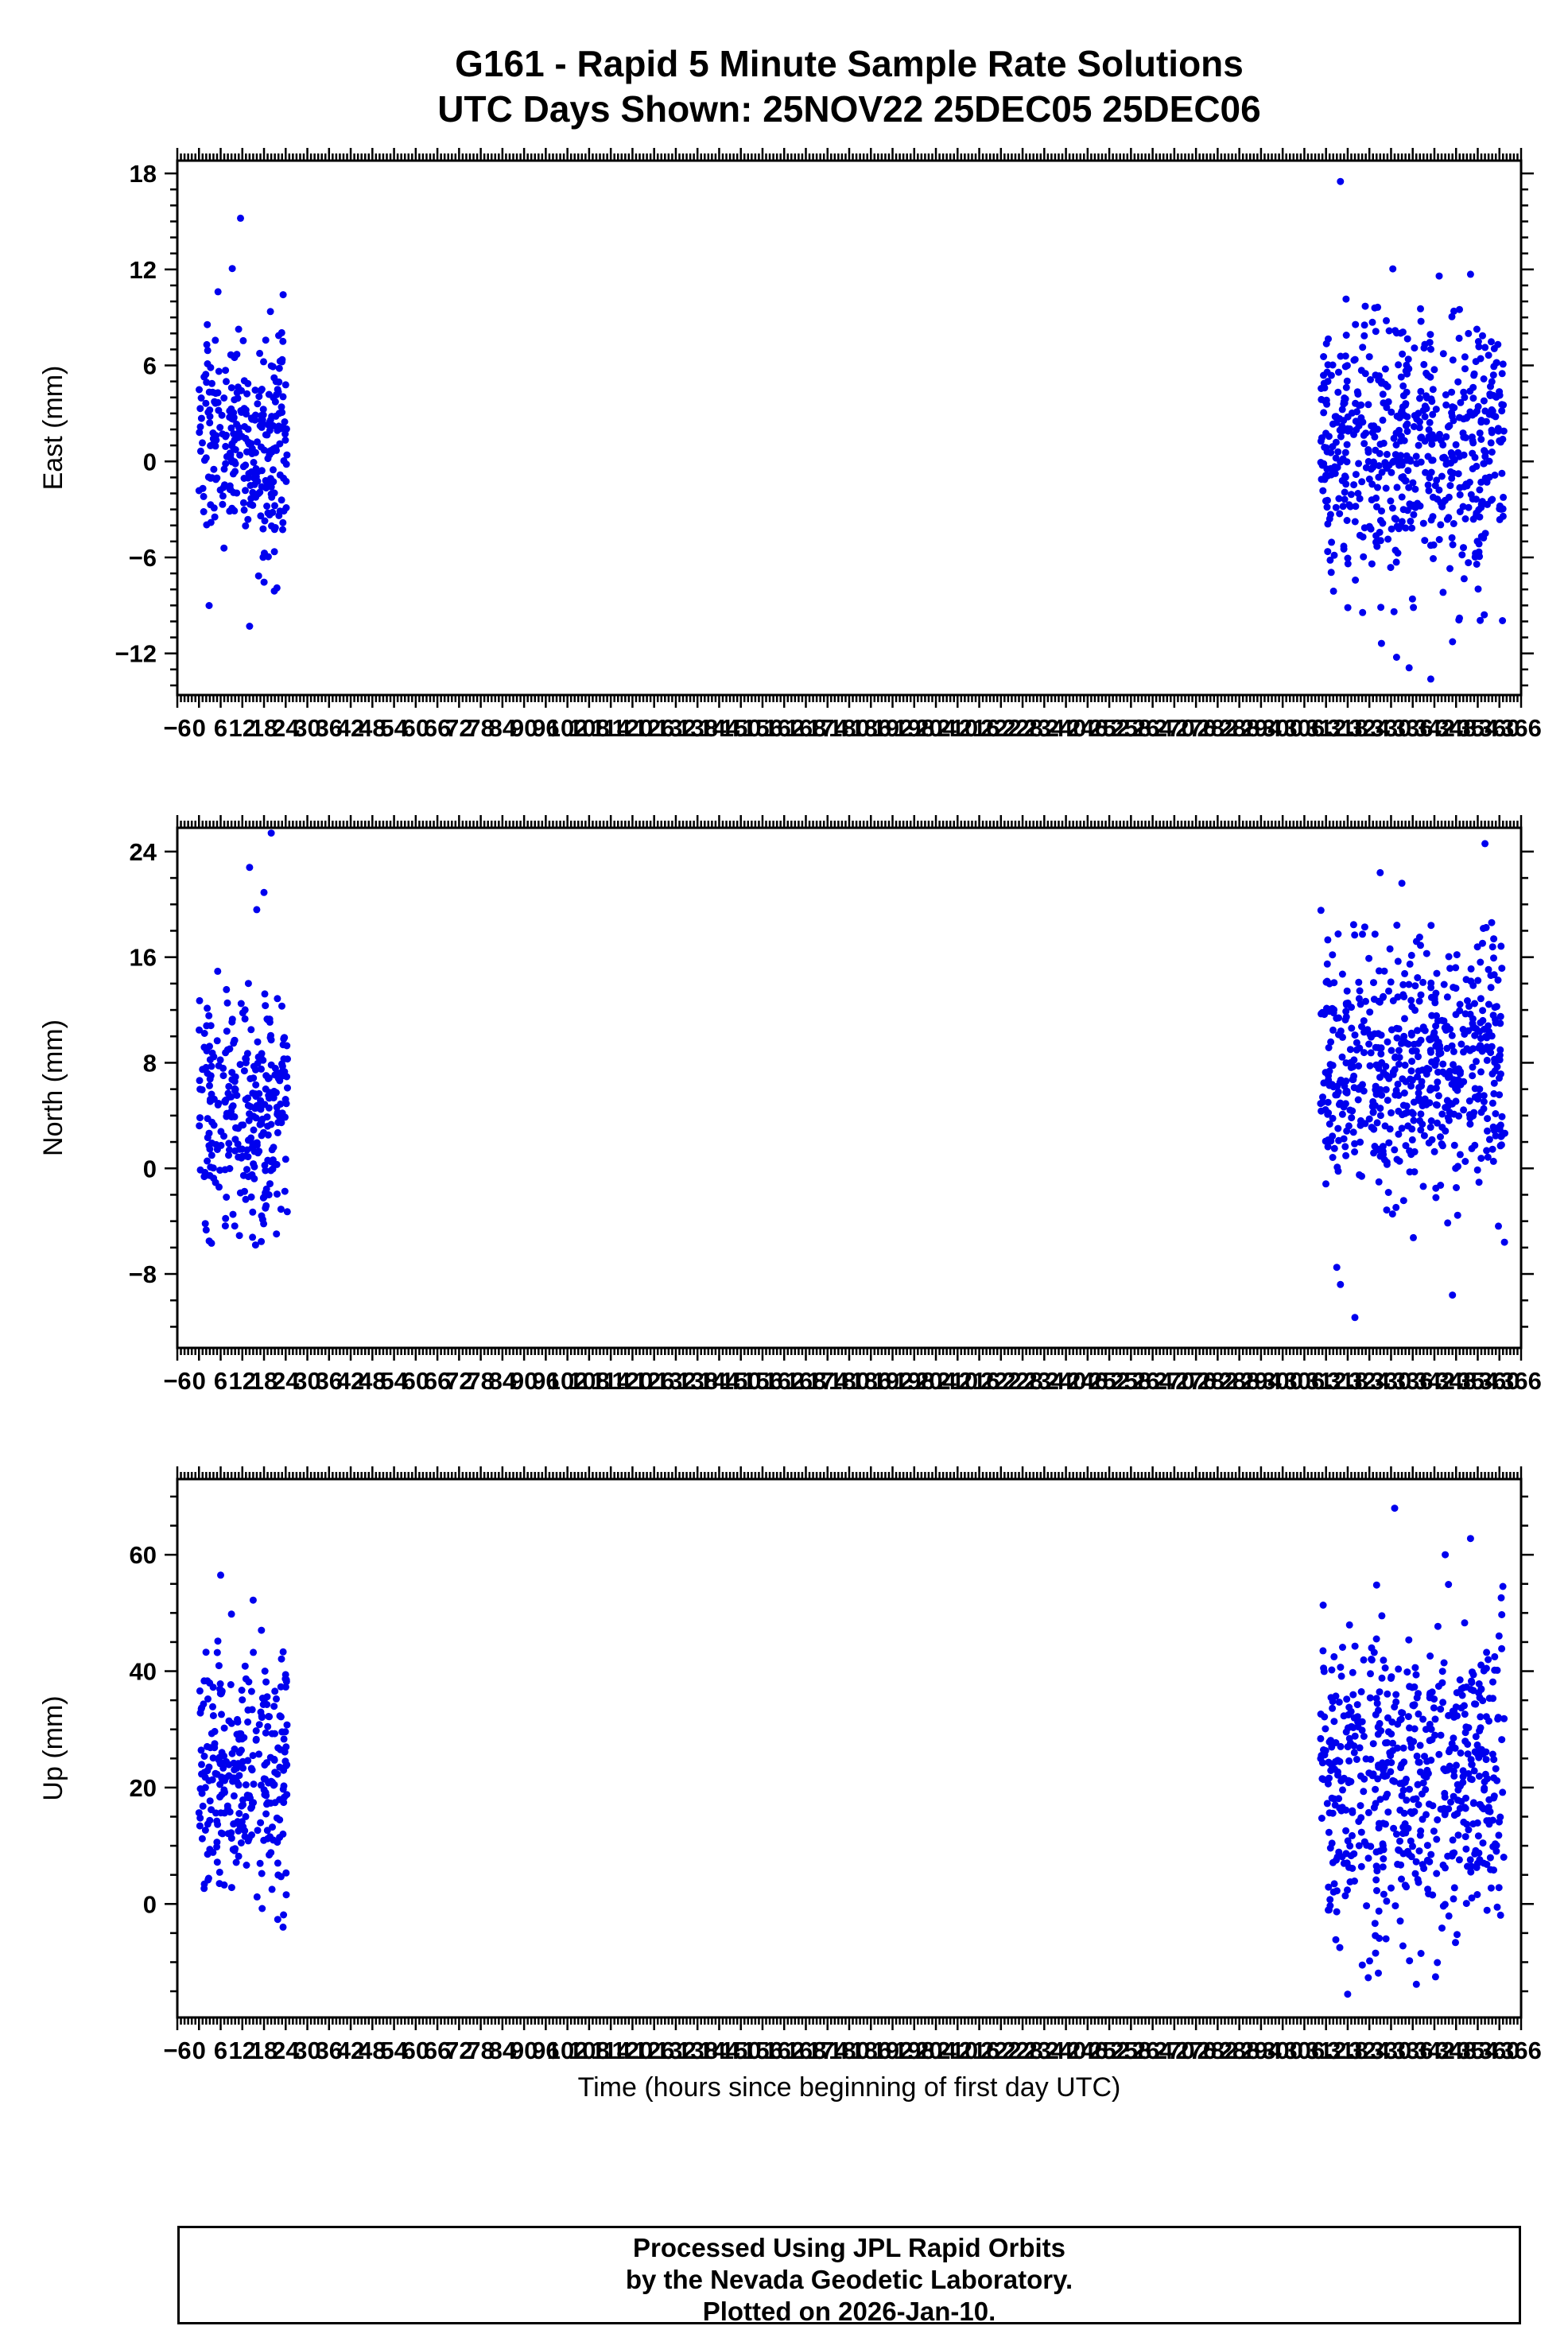 This screenshot has height=2326, width=1568. What do you see at coordinates (979, 2051) in the screenshot?
I see `x-tick-label: 216` at bounding box center [979, 2051].